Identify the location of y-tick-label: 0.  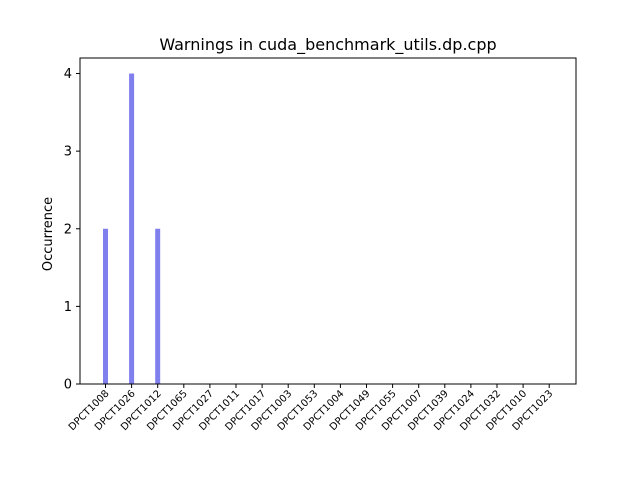
(68, 385).